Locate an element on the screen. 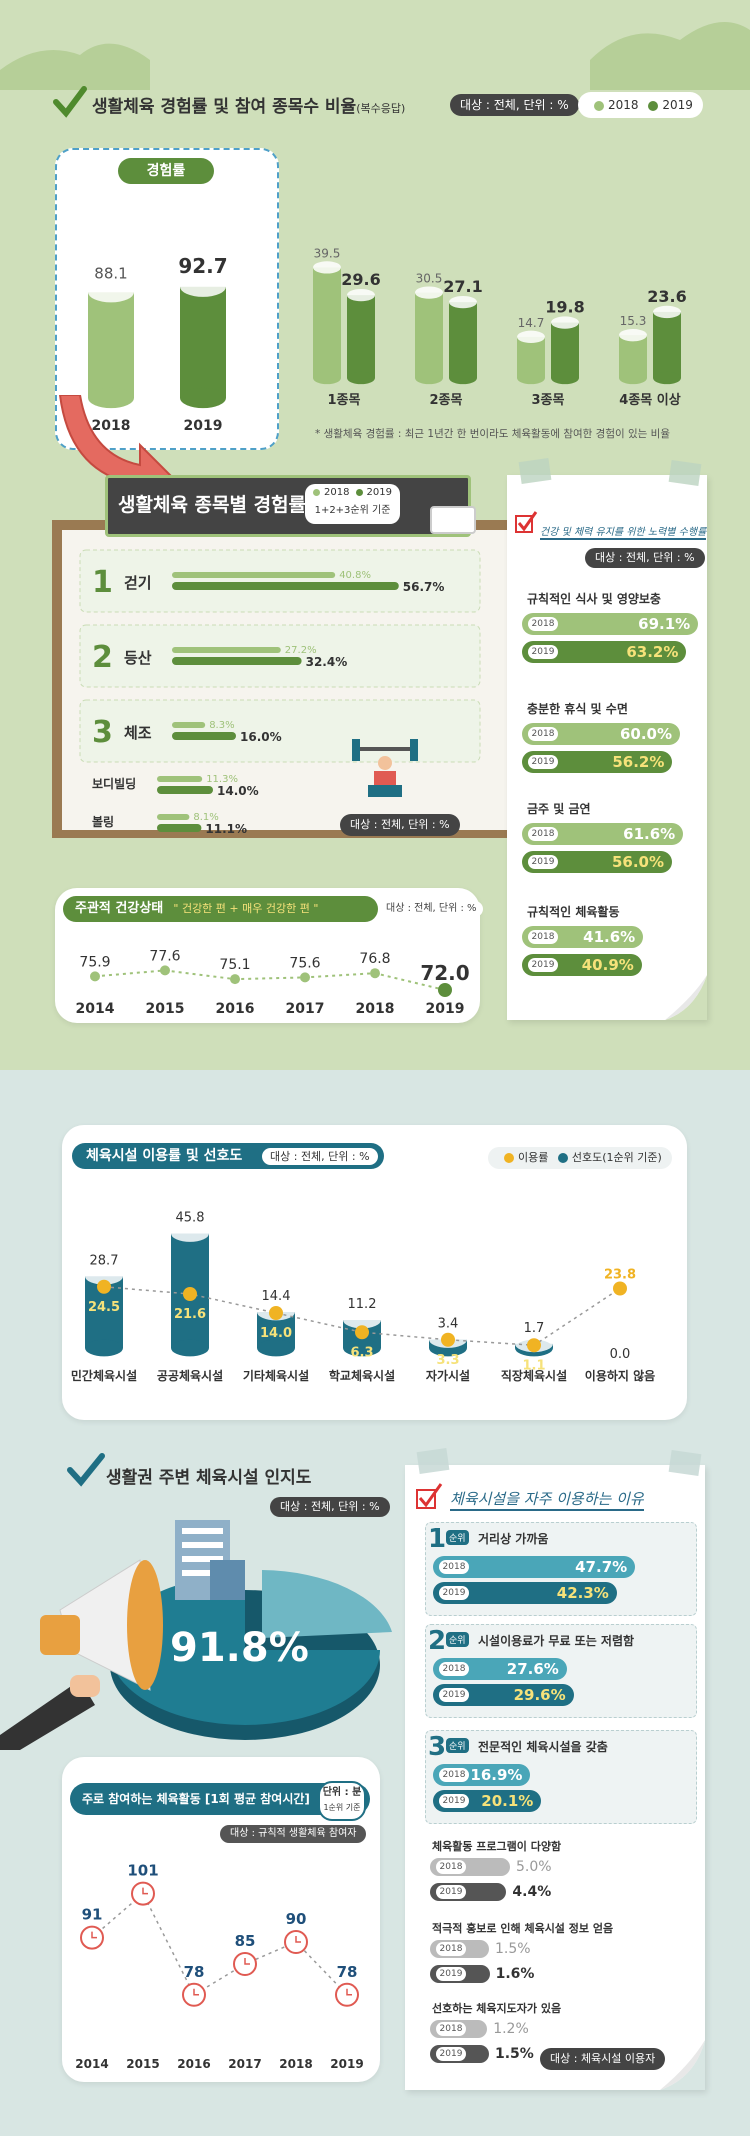 This screenshot has width=750, height=2136. reasons-bar-2019-0: 2019 42.3% is located at coordinates (525, 1593).